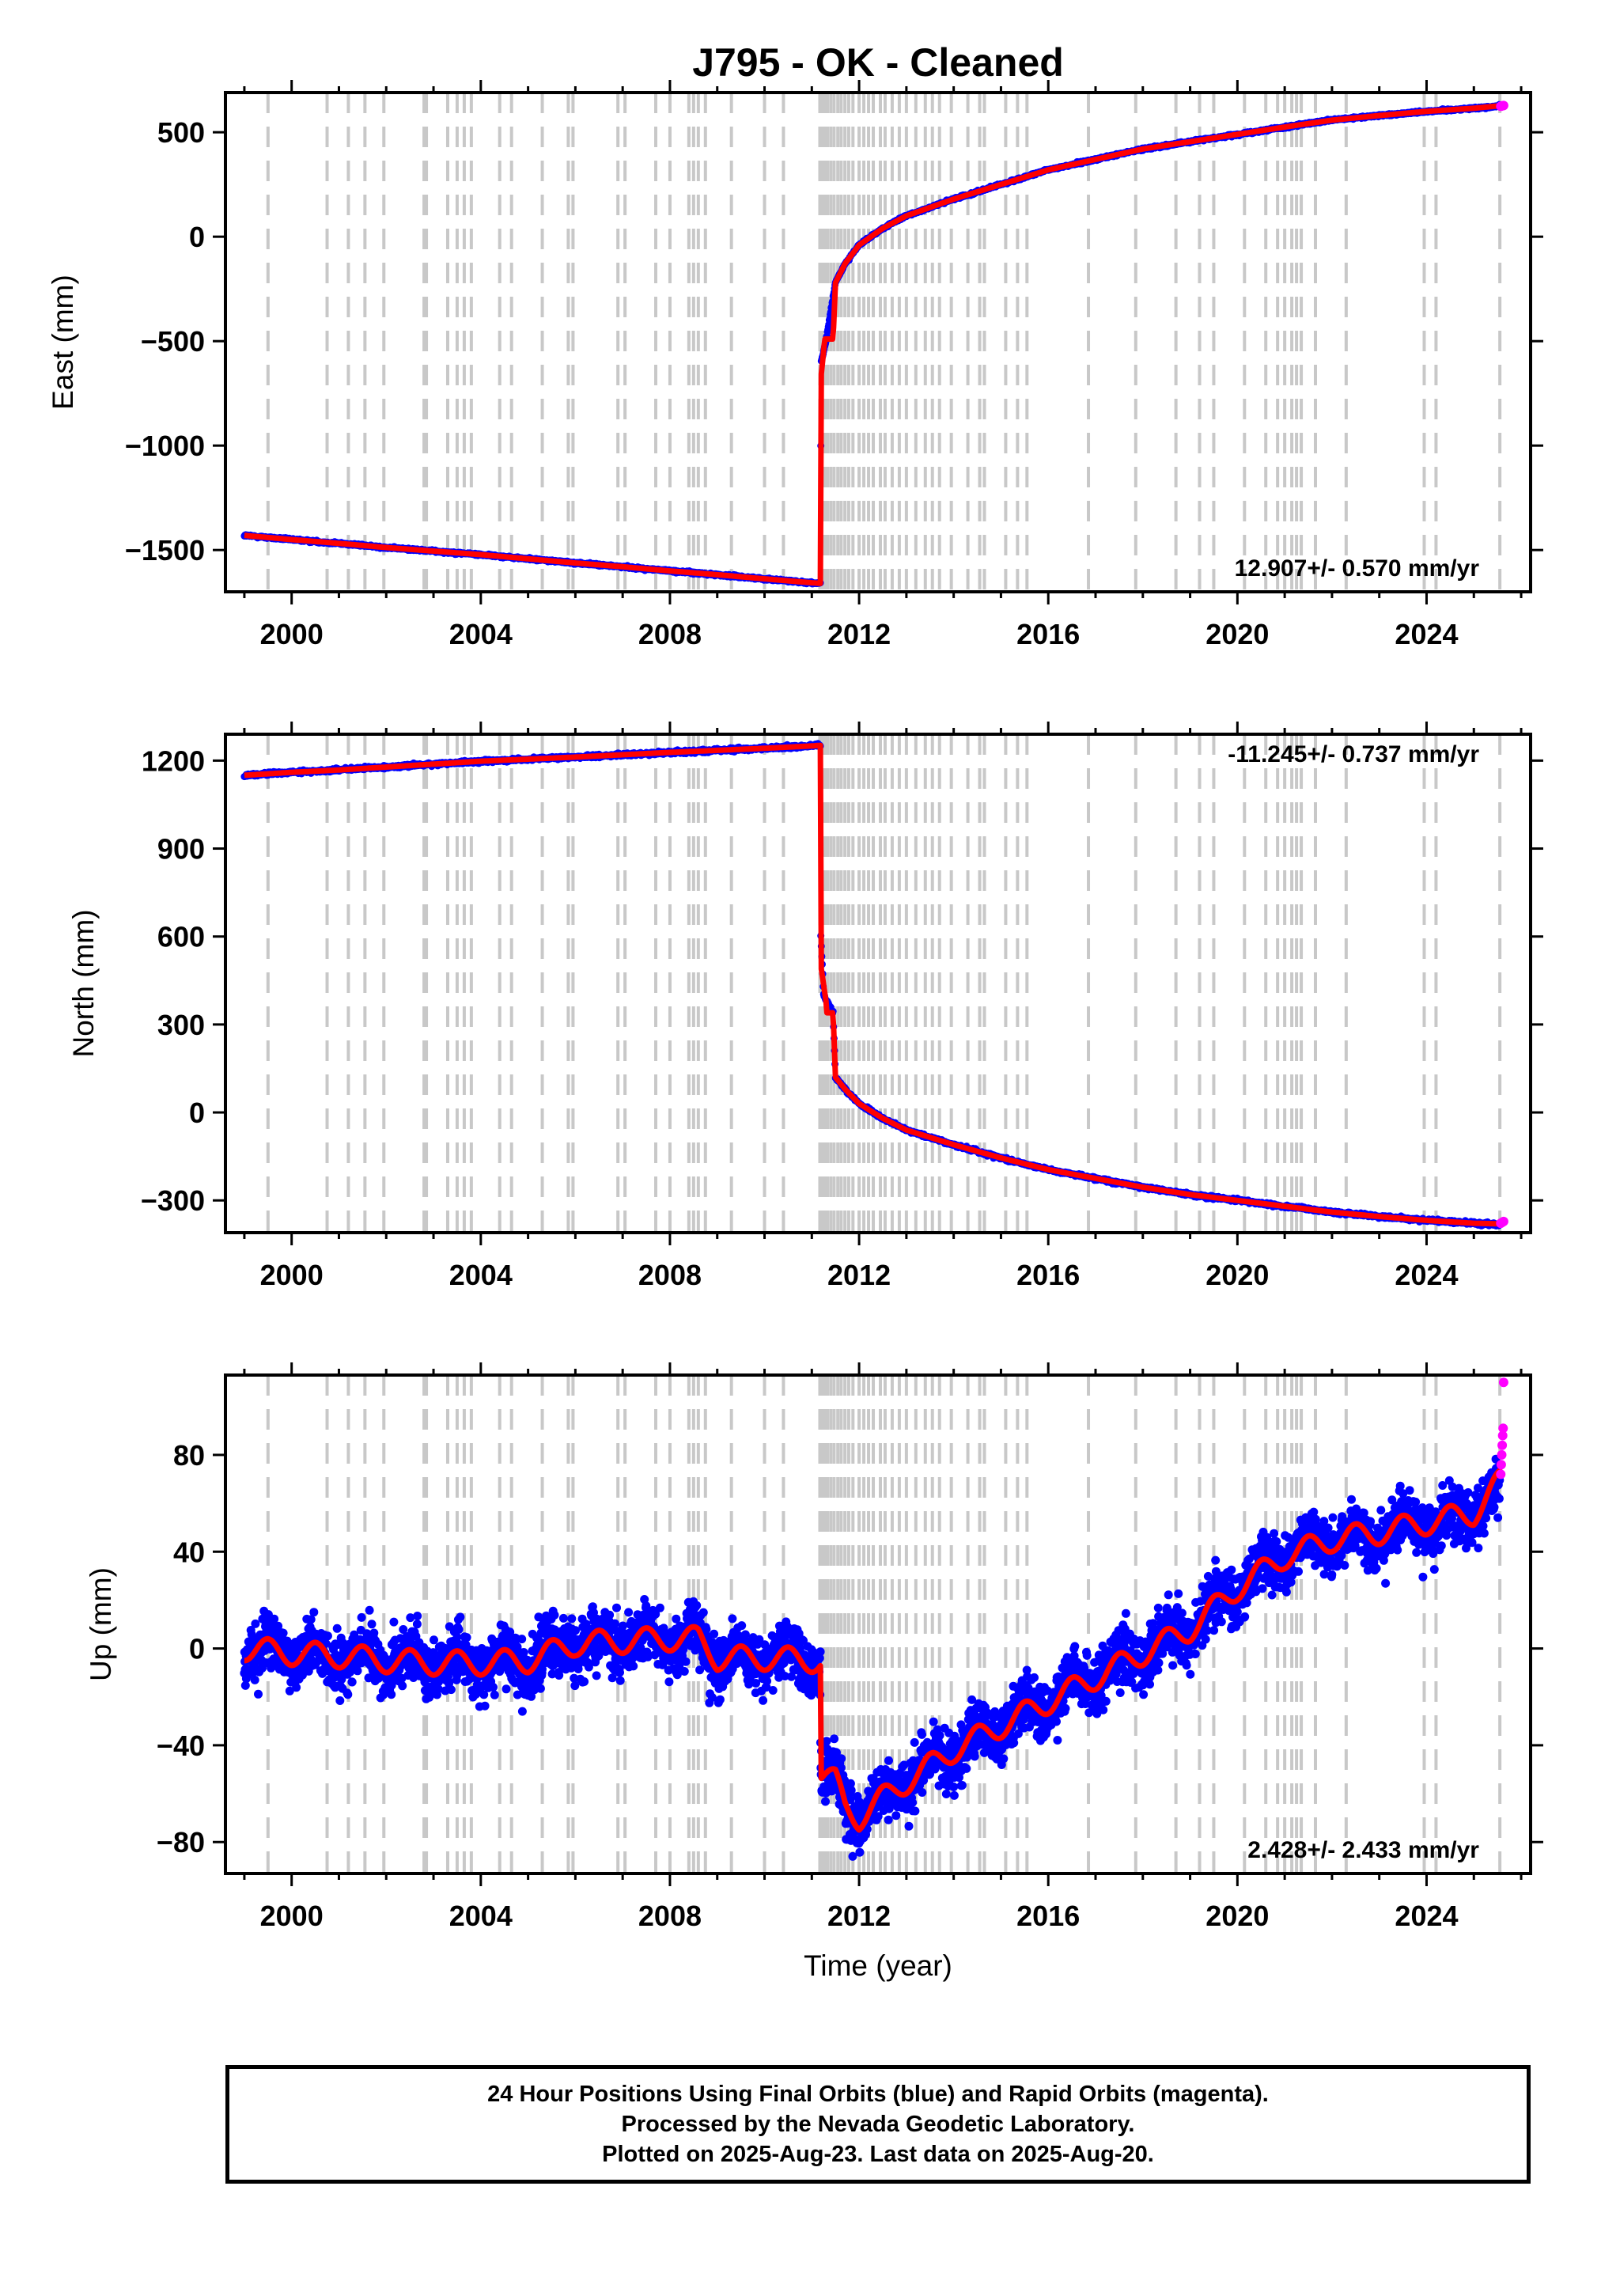 The width and height of the screenshot is (1601, 2296). Describe the element at coordinates (1503, 105) in the screenshot. I see `rapid-orbit-point` at that location.